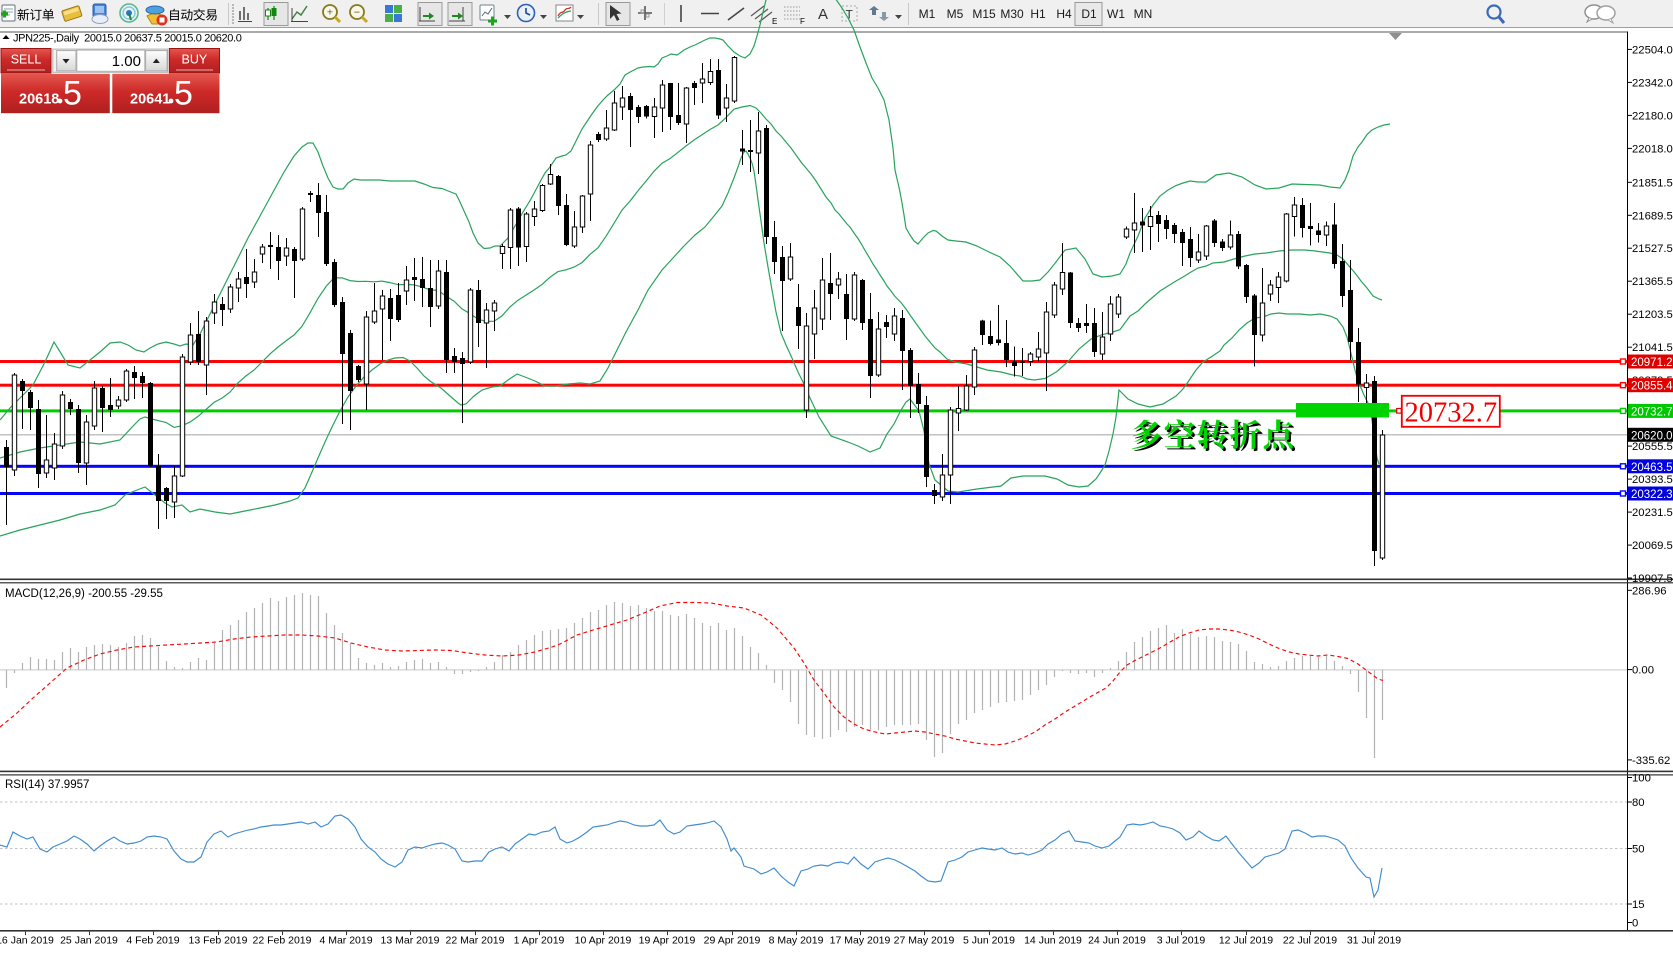 This screenshot has height=953, width=1673. What do you see at coordinates (126, 61) in the screenshot?
I see `svg-text: 1.00` at bounding box center [126, 61].